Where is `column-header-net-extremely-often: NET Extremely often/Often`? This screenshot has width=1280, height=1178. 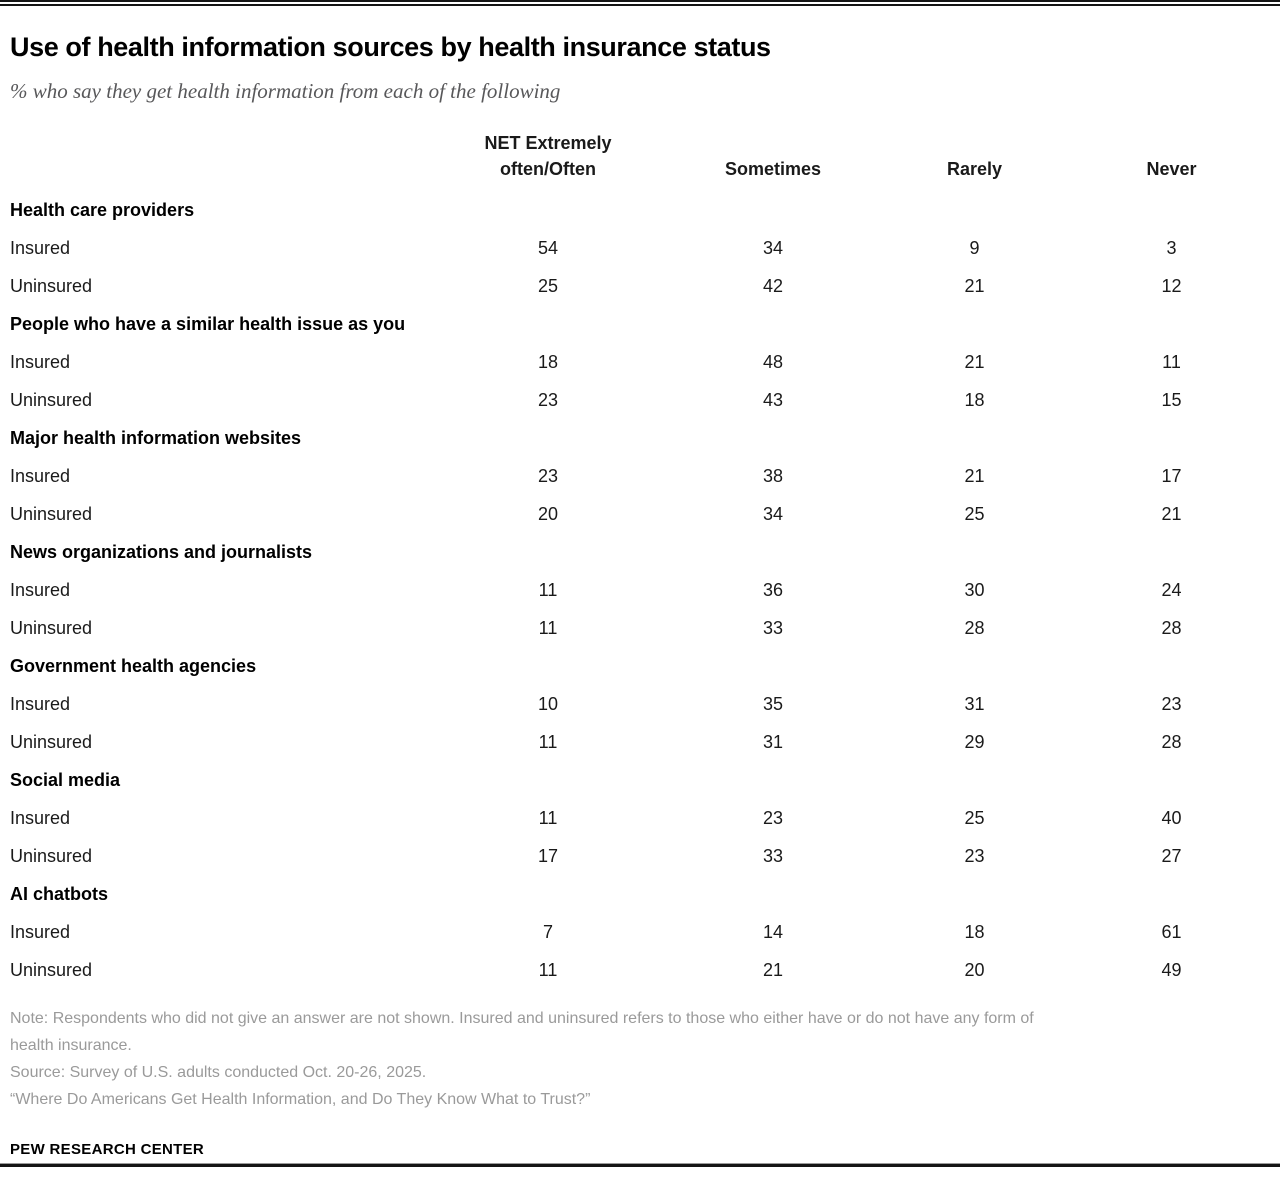
column-header-net-extremely-often: NET Extremely often/Often is located at coordinates (548, 156).